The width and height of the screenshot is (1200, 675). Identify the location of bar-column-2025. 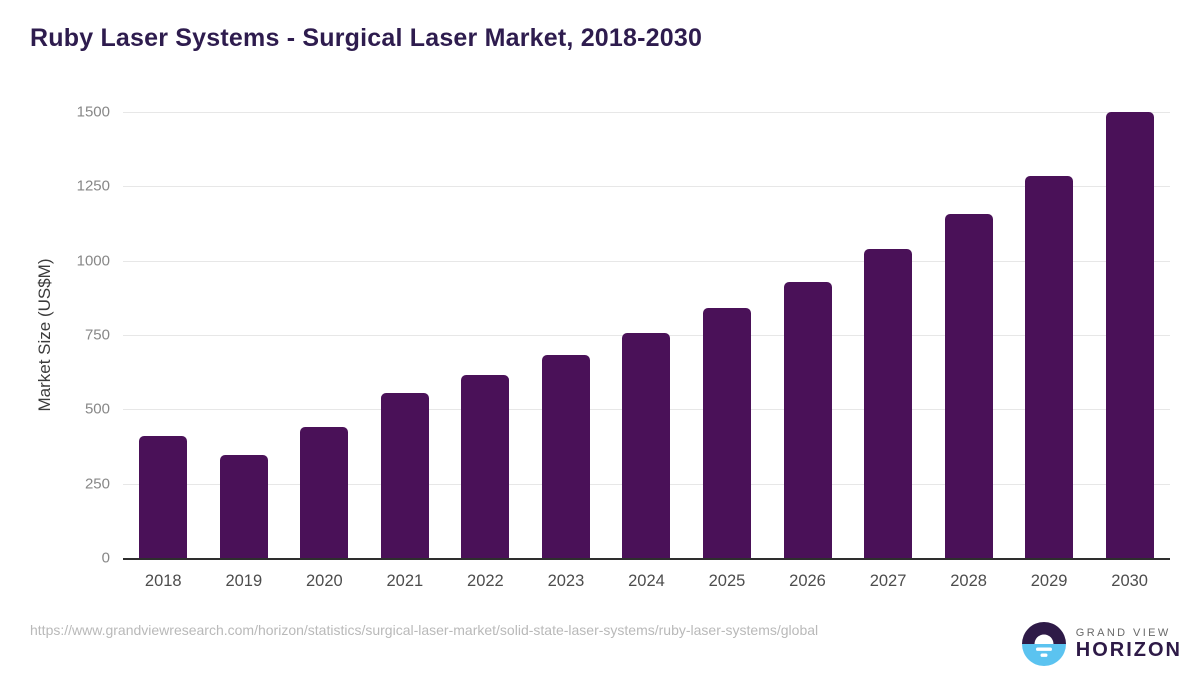
(727, 335).